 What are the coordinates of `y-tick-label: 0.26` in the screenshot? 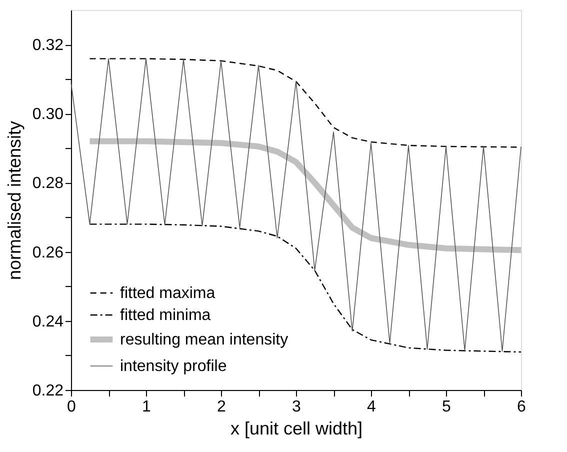 It's located at (48, 253).